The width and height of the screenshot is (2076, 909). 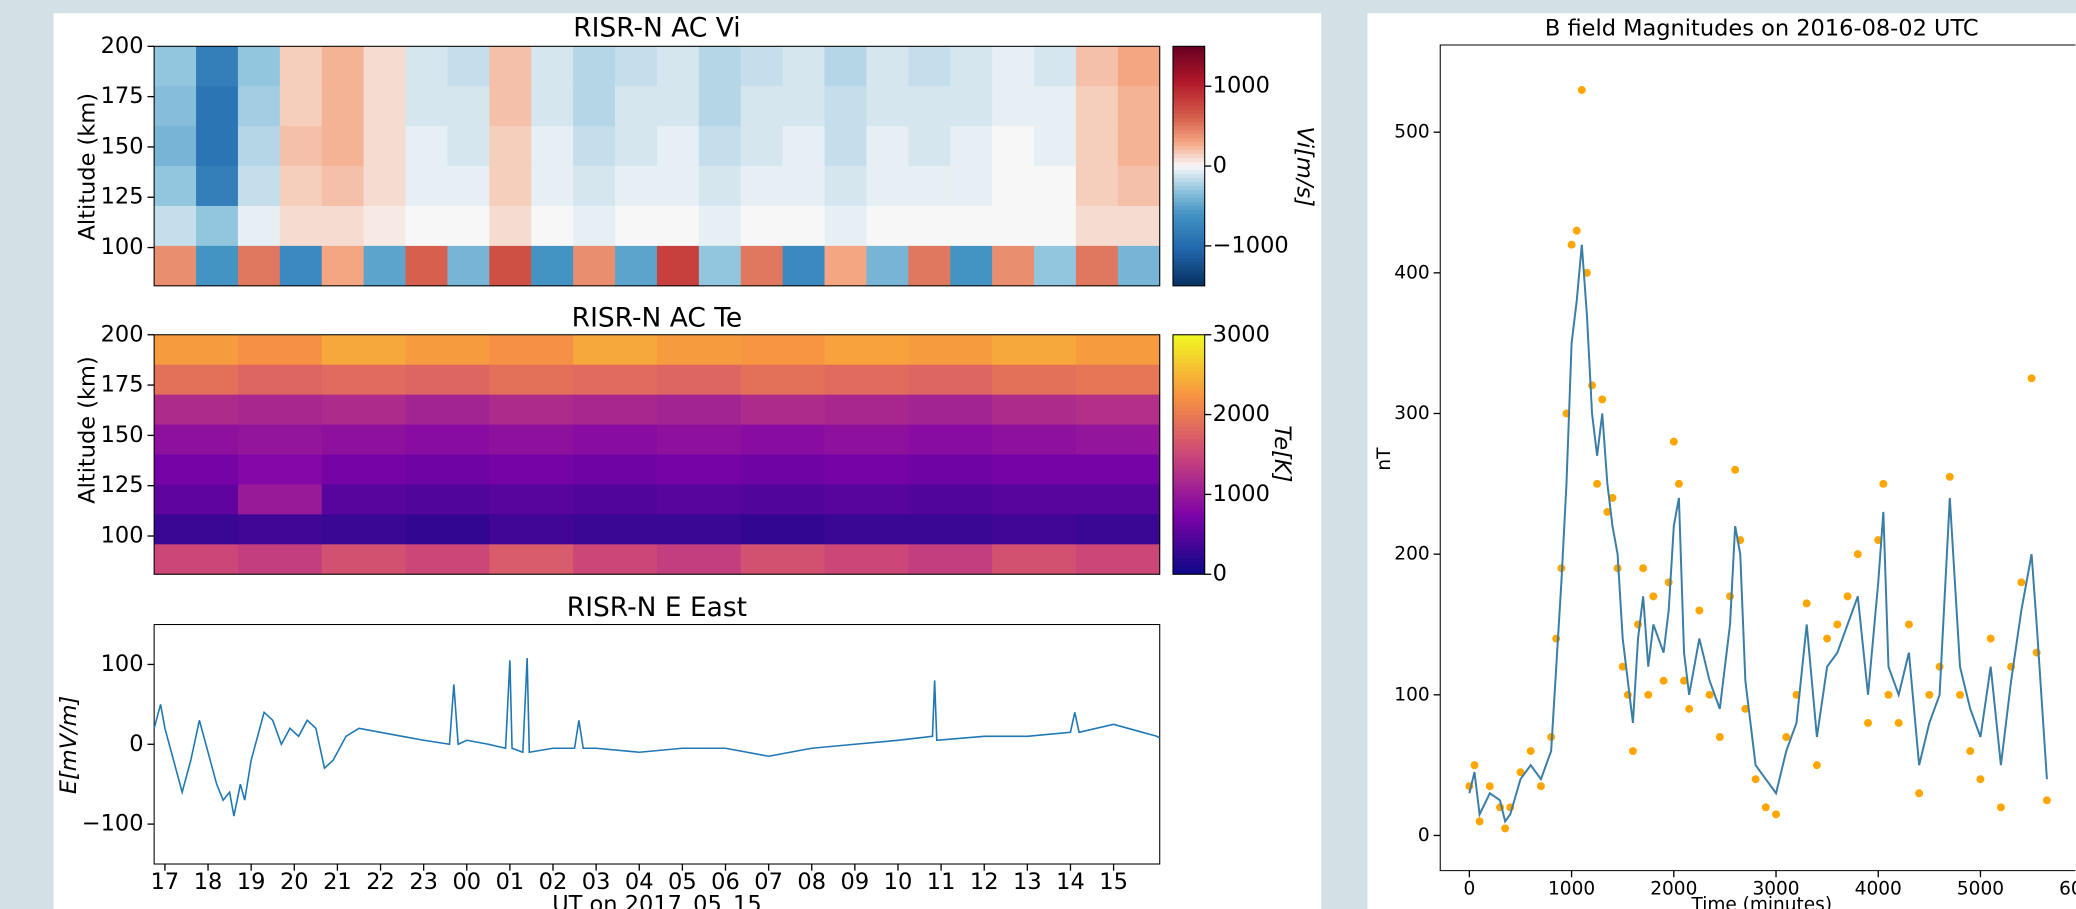 What do you see at coordinates (1878, 889) in the screenshot?
I see `x-tick-label: 4000` at bounding box center [1878, 889].